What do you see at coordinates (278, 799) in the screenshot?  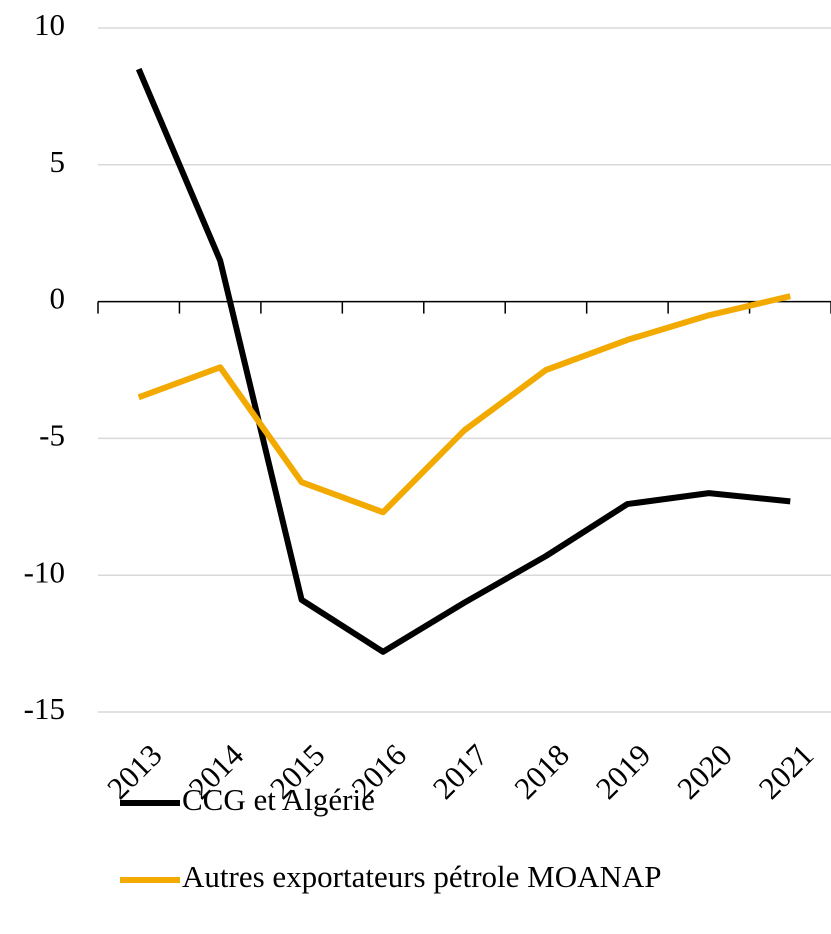 I see `legend-label: CCG et Algérie` at bounding box center [278, 799].